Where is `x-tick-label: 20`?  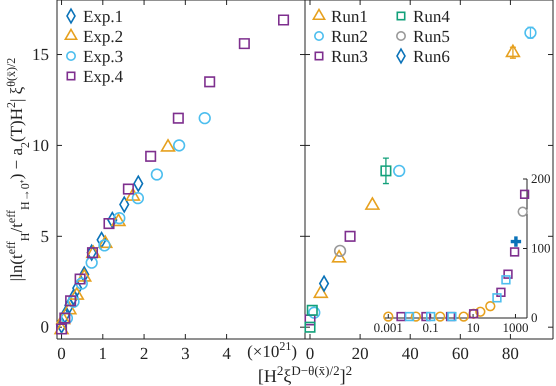 x-tick-label: 20 is located at coordinates (360, 354).